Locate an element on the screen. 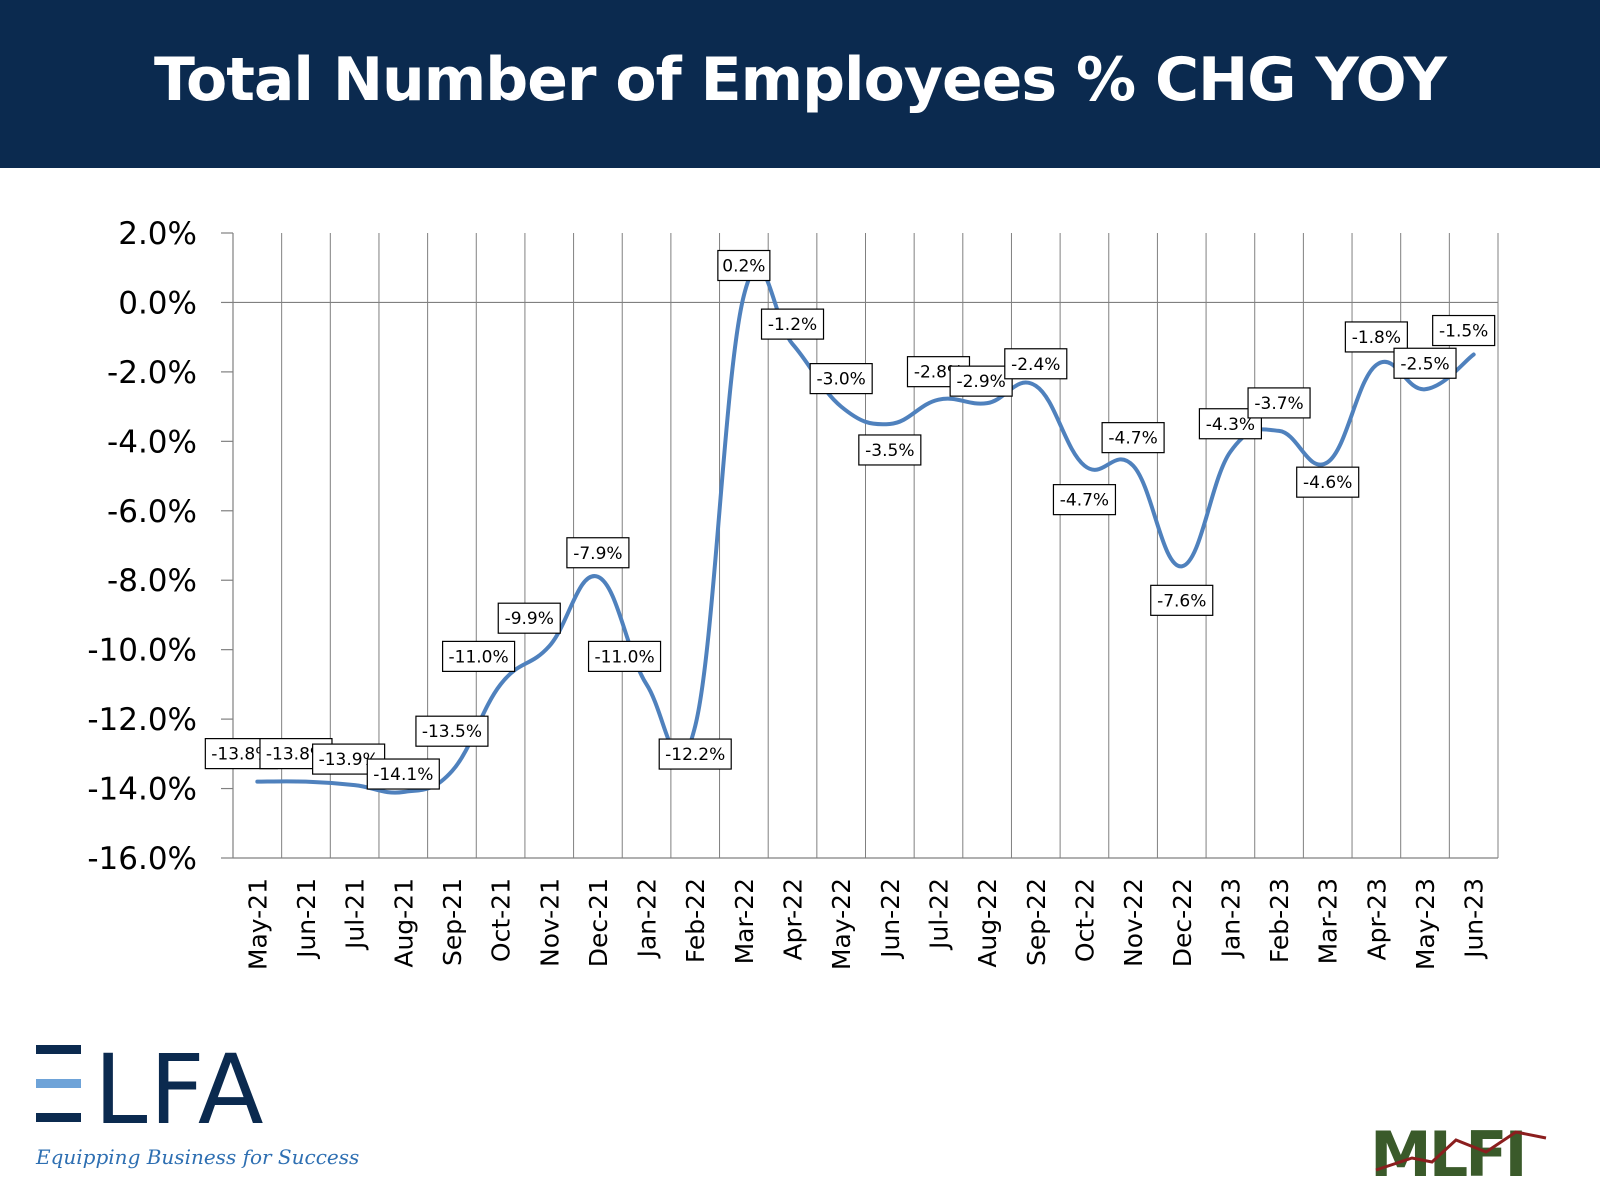  y-tick-label: -16.0% is located at coordinates (142, 859).